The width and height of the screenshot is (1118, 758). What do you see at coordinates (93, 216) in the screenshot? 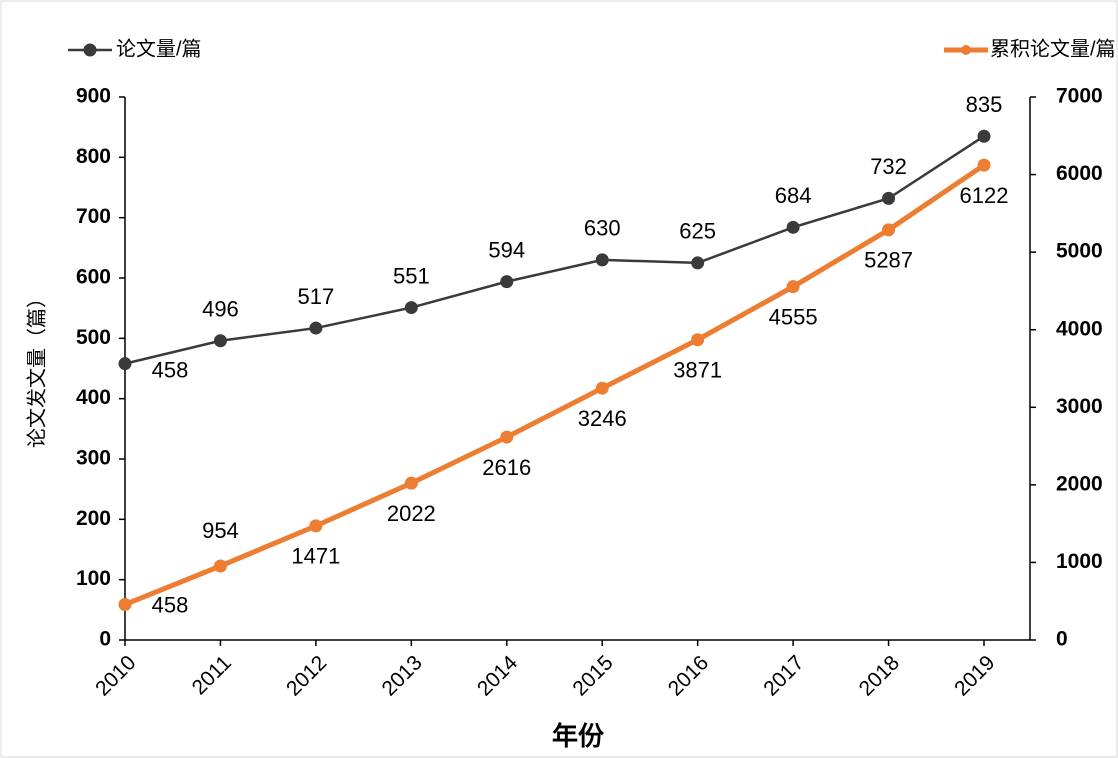
I see `y-tick-label: 700` at bounding box center [93, 216].